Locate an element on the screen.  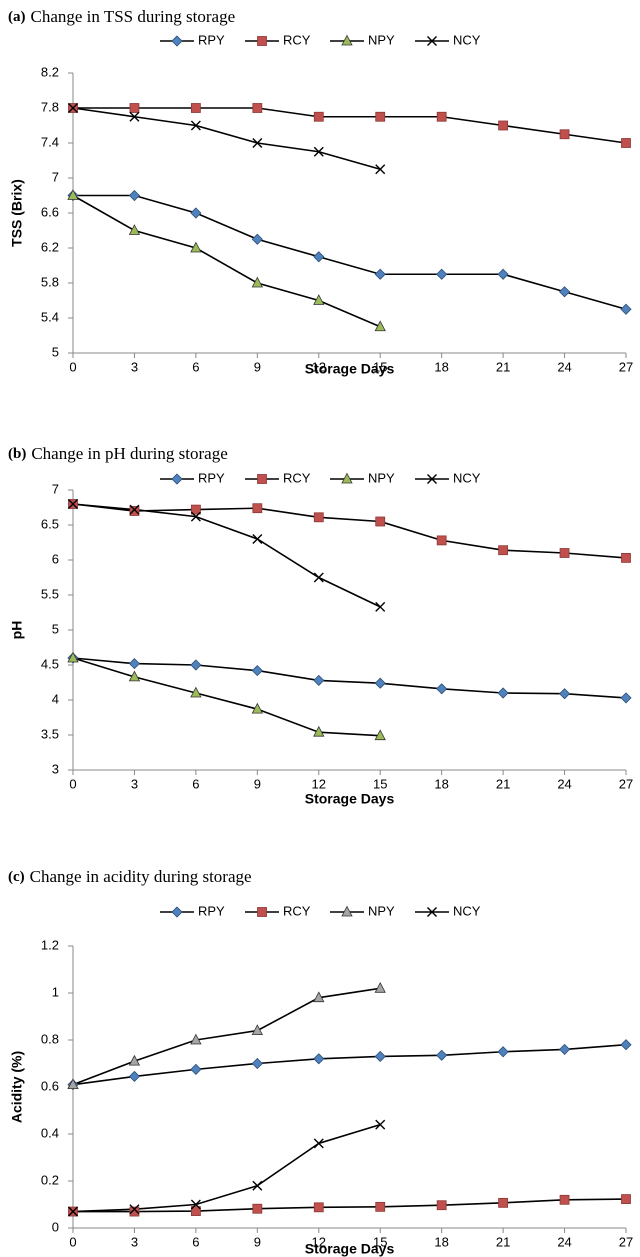
y-tick-label: 5.8 is located at coordinates (50, 281).